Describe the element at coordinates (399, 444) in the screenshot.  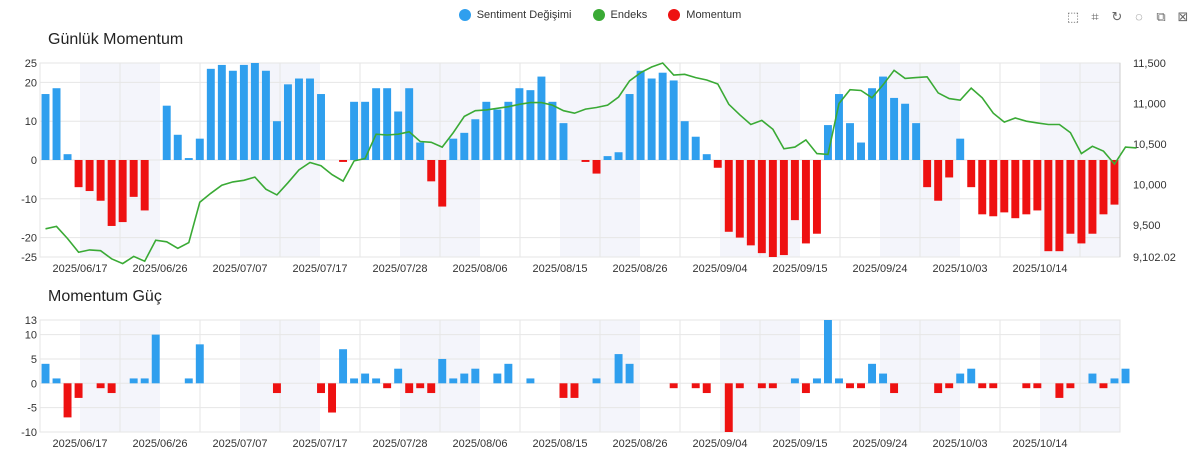
I see `strength-xtick-4: 2025/07/28` at that location.